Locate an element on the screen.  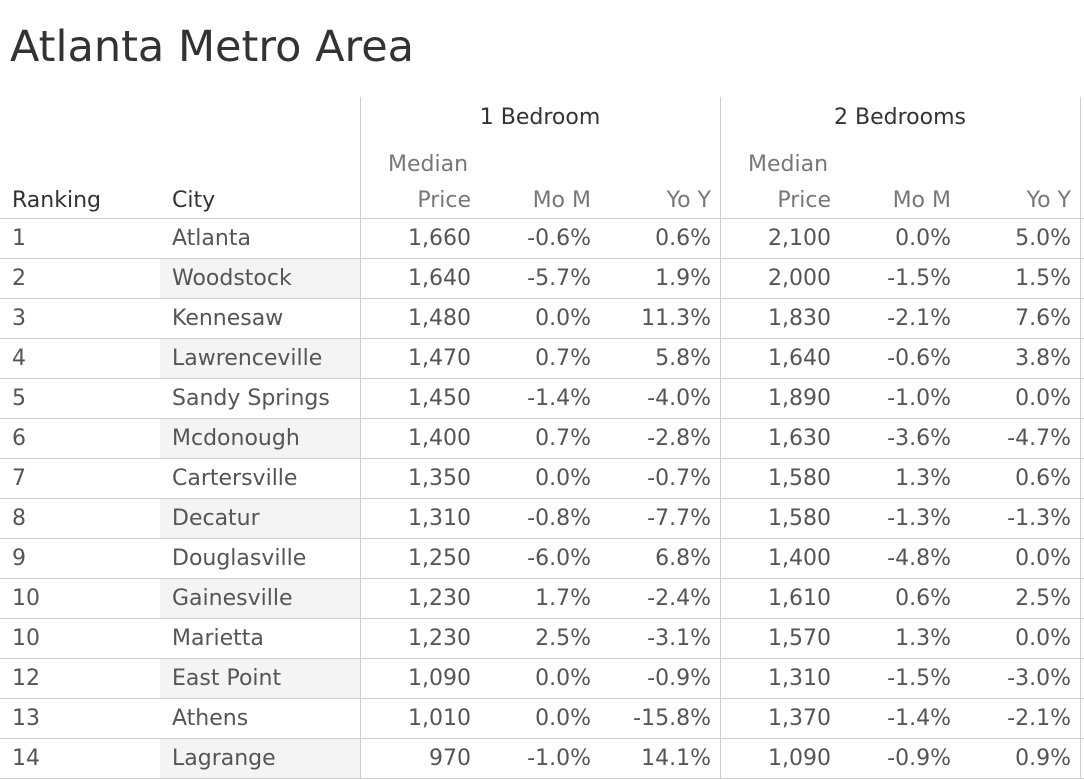
cell-1br-median-price: 1,250 is located at coordinates (439, 558).